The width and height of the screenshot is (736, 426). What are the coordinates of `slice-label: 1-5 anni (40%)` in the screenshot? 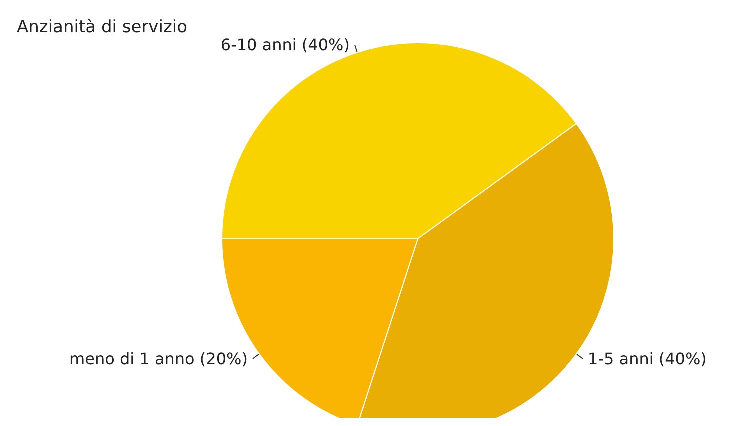 It's located at (647, 358).